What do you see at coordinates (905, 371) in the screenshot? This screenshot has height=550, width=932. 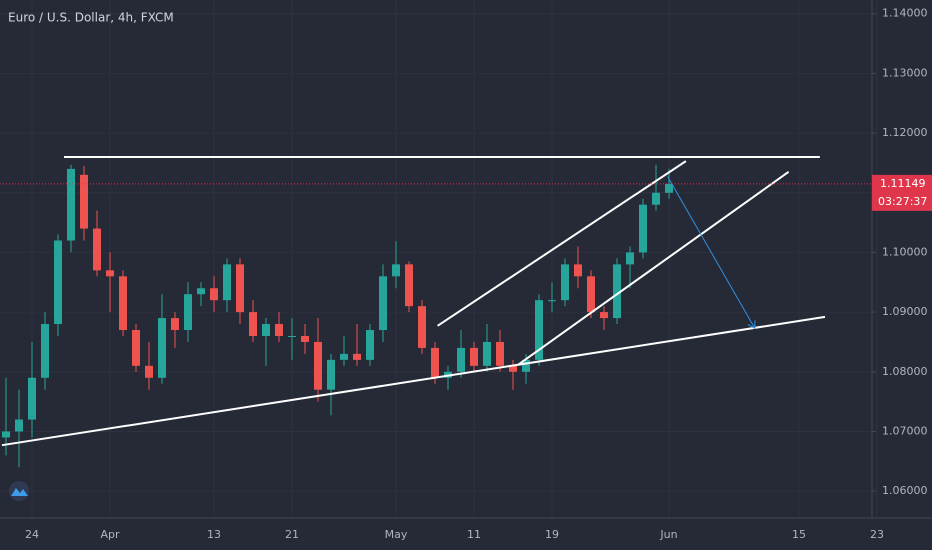 I see `y-tick-label: 1.08000` at bounding box center [905, 371].